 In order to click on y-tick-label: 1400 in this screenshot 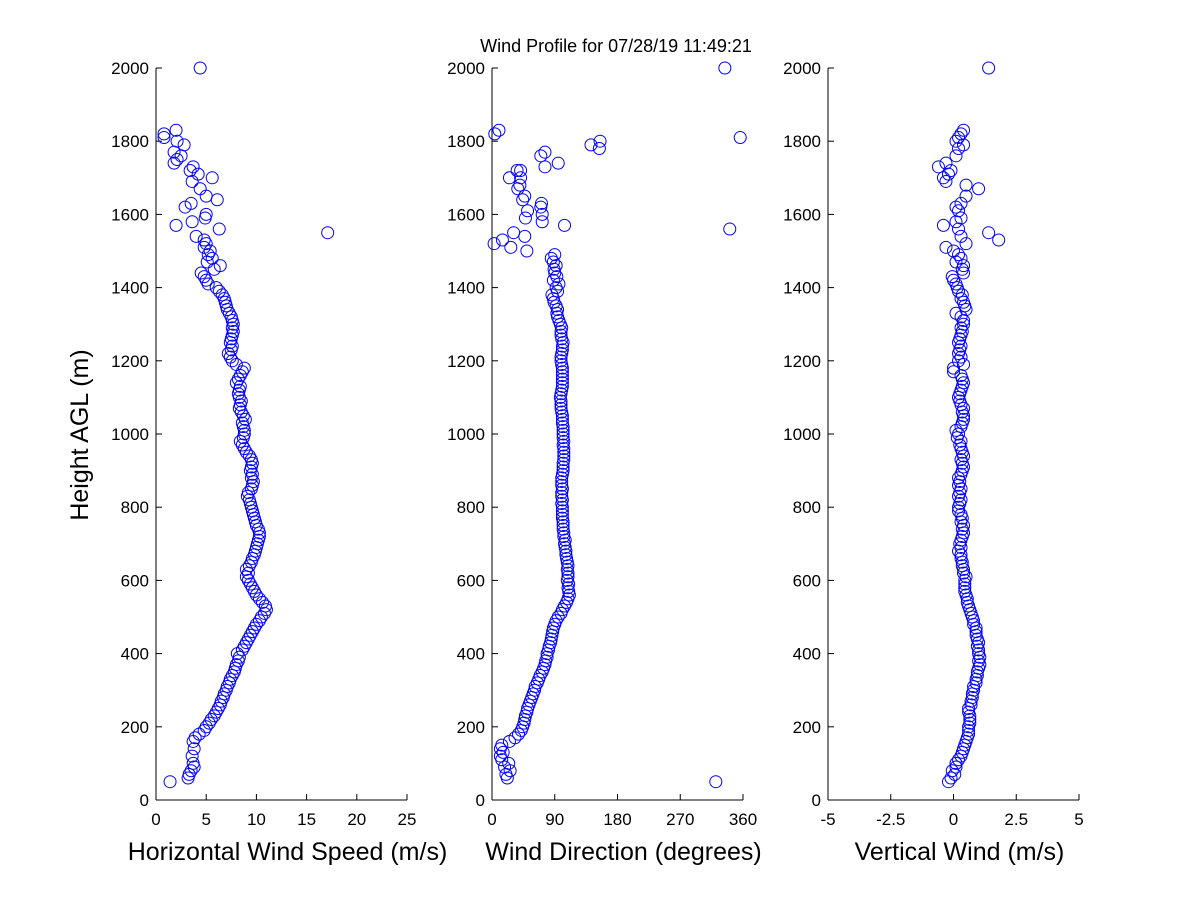, I will do `click(466, 288)`.